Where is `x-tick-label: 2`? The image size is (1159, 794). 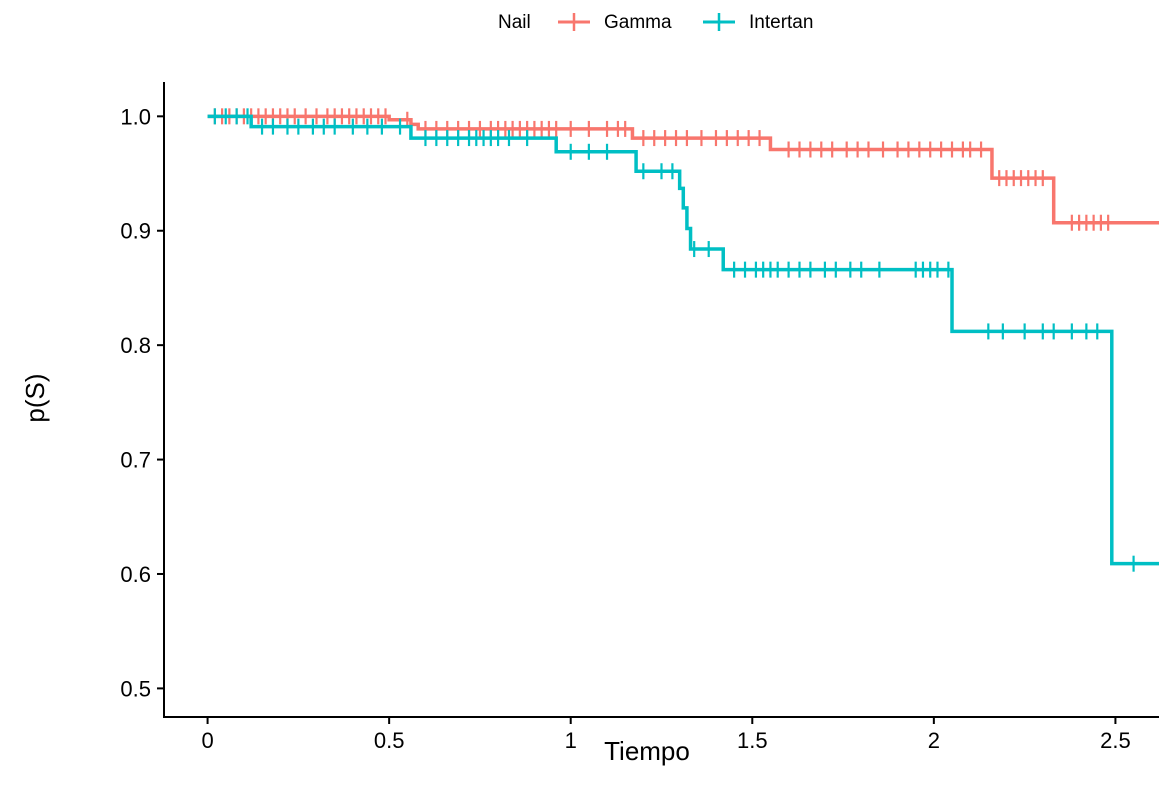
x-tick-label: 2 is located at coordinates (934, 740).